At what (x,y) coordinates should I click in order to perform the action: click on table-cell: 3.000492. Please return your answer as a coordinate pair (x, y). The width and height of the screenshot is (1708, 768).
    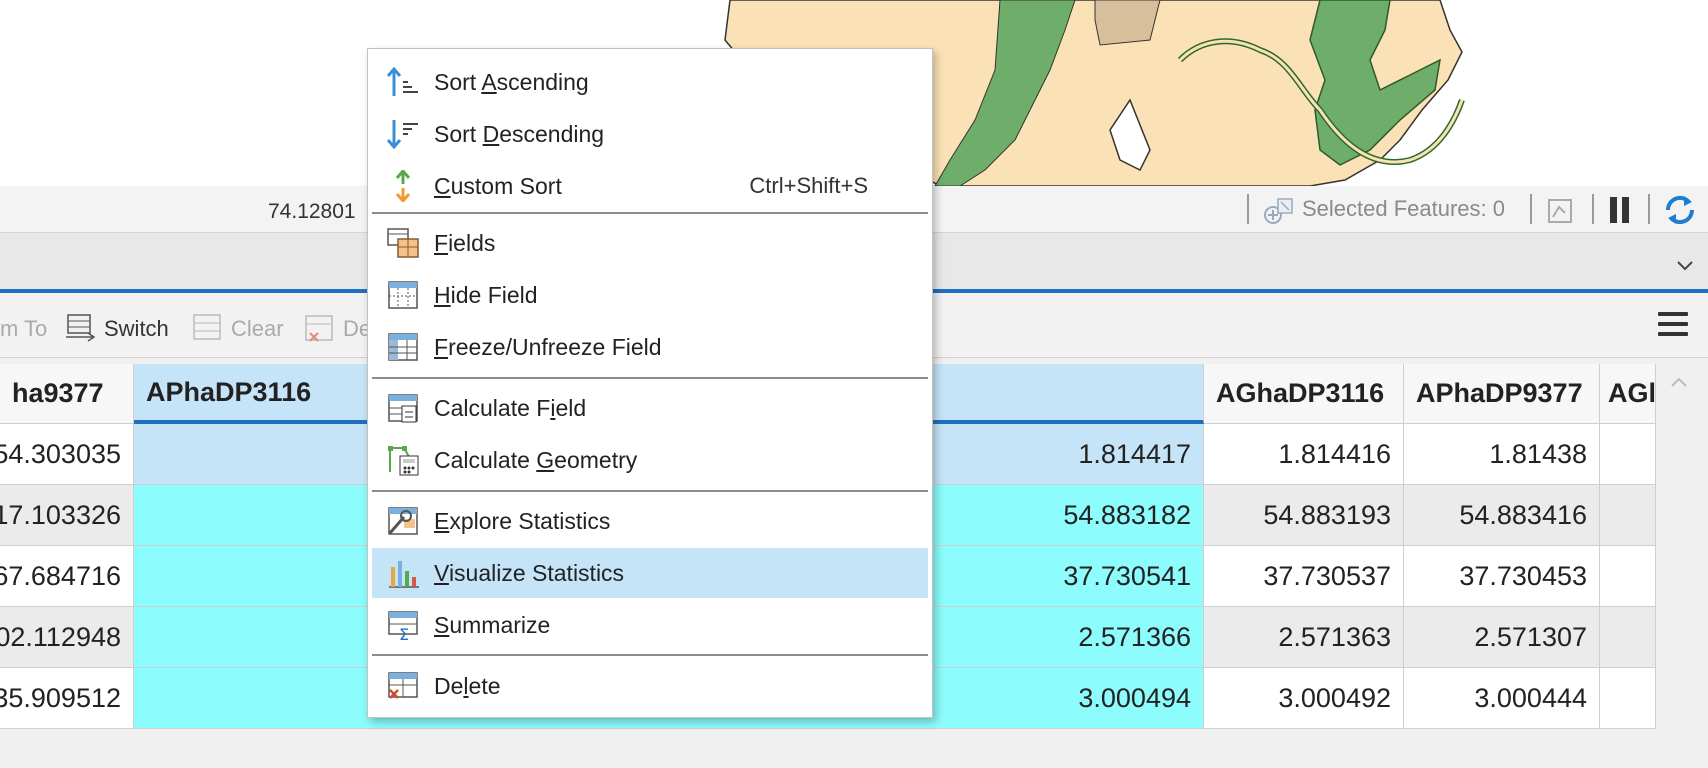
    Looking at the image, I should click on (1304, 698).